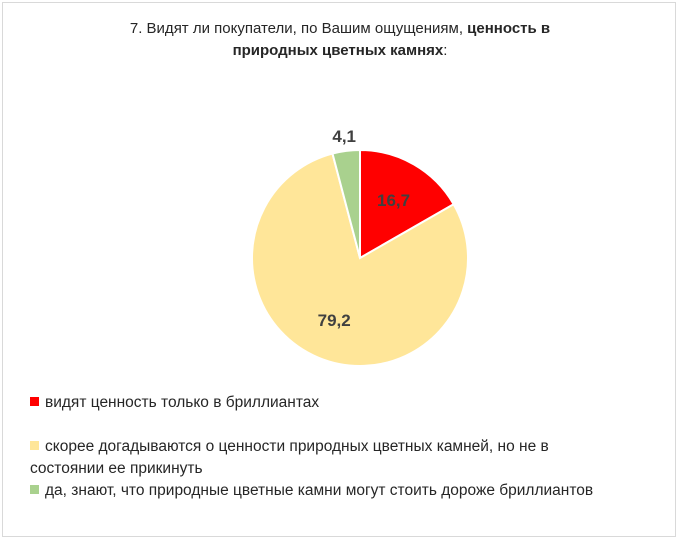 This screenshot has height=541, width=680. I want to click on title-tail: :, so click(445, 50).